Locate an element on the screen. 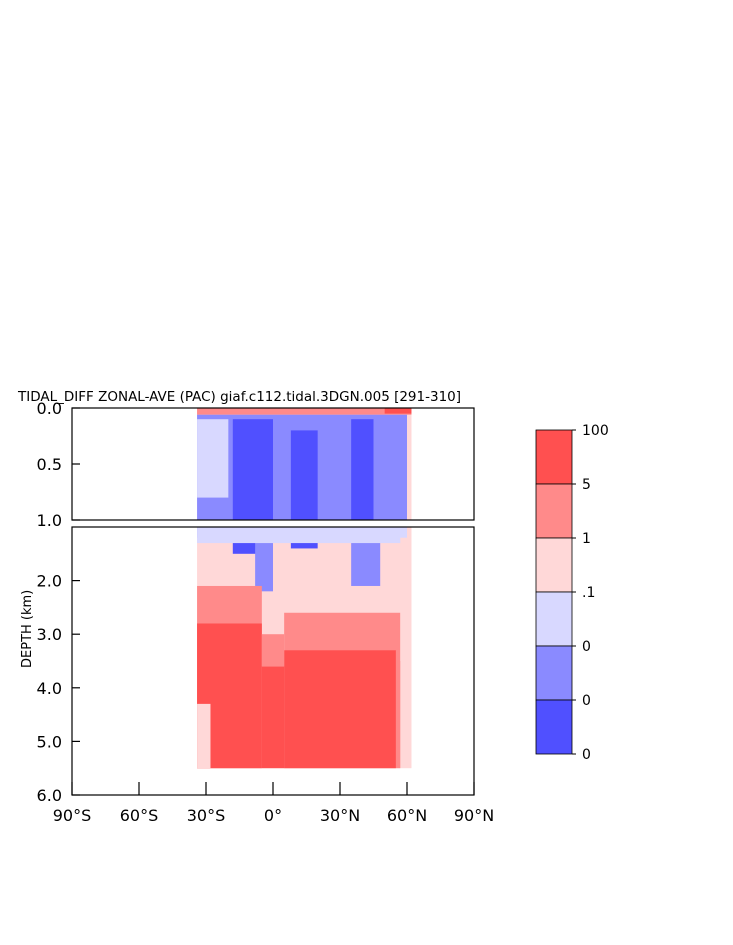  y-tick-label: 1.0 is located at coordinates (49, 520).